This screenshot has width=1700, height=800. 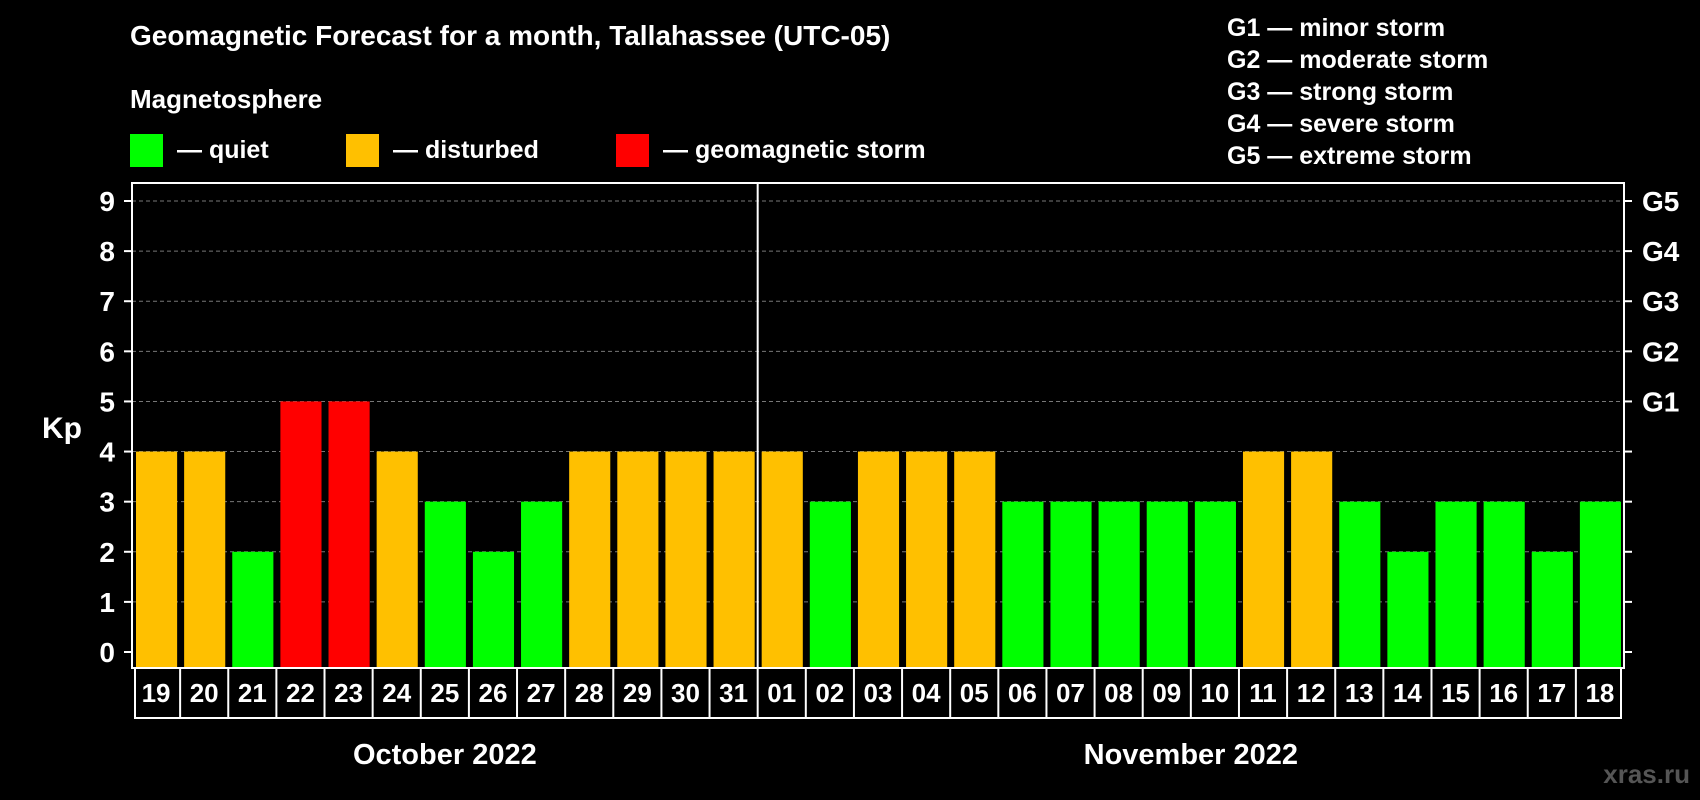 I want to click on right-axis-label: G4, so click(x=1661, y=251).